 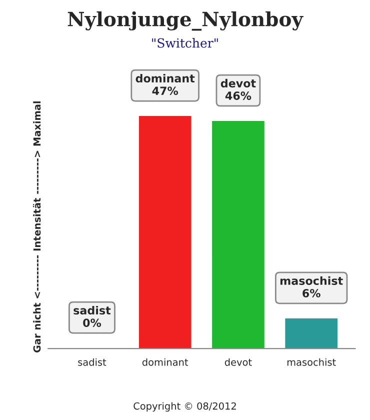 I want to click on category-label: sadist, so click(x=92, y=310).